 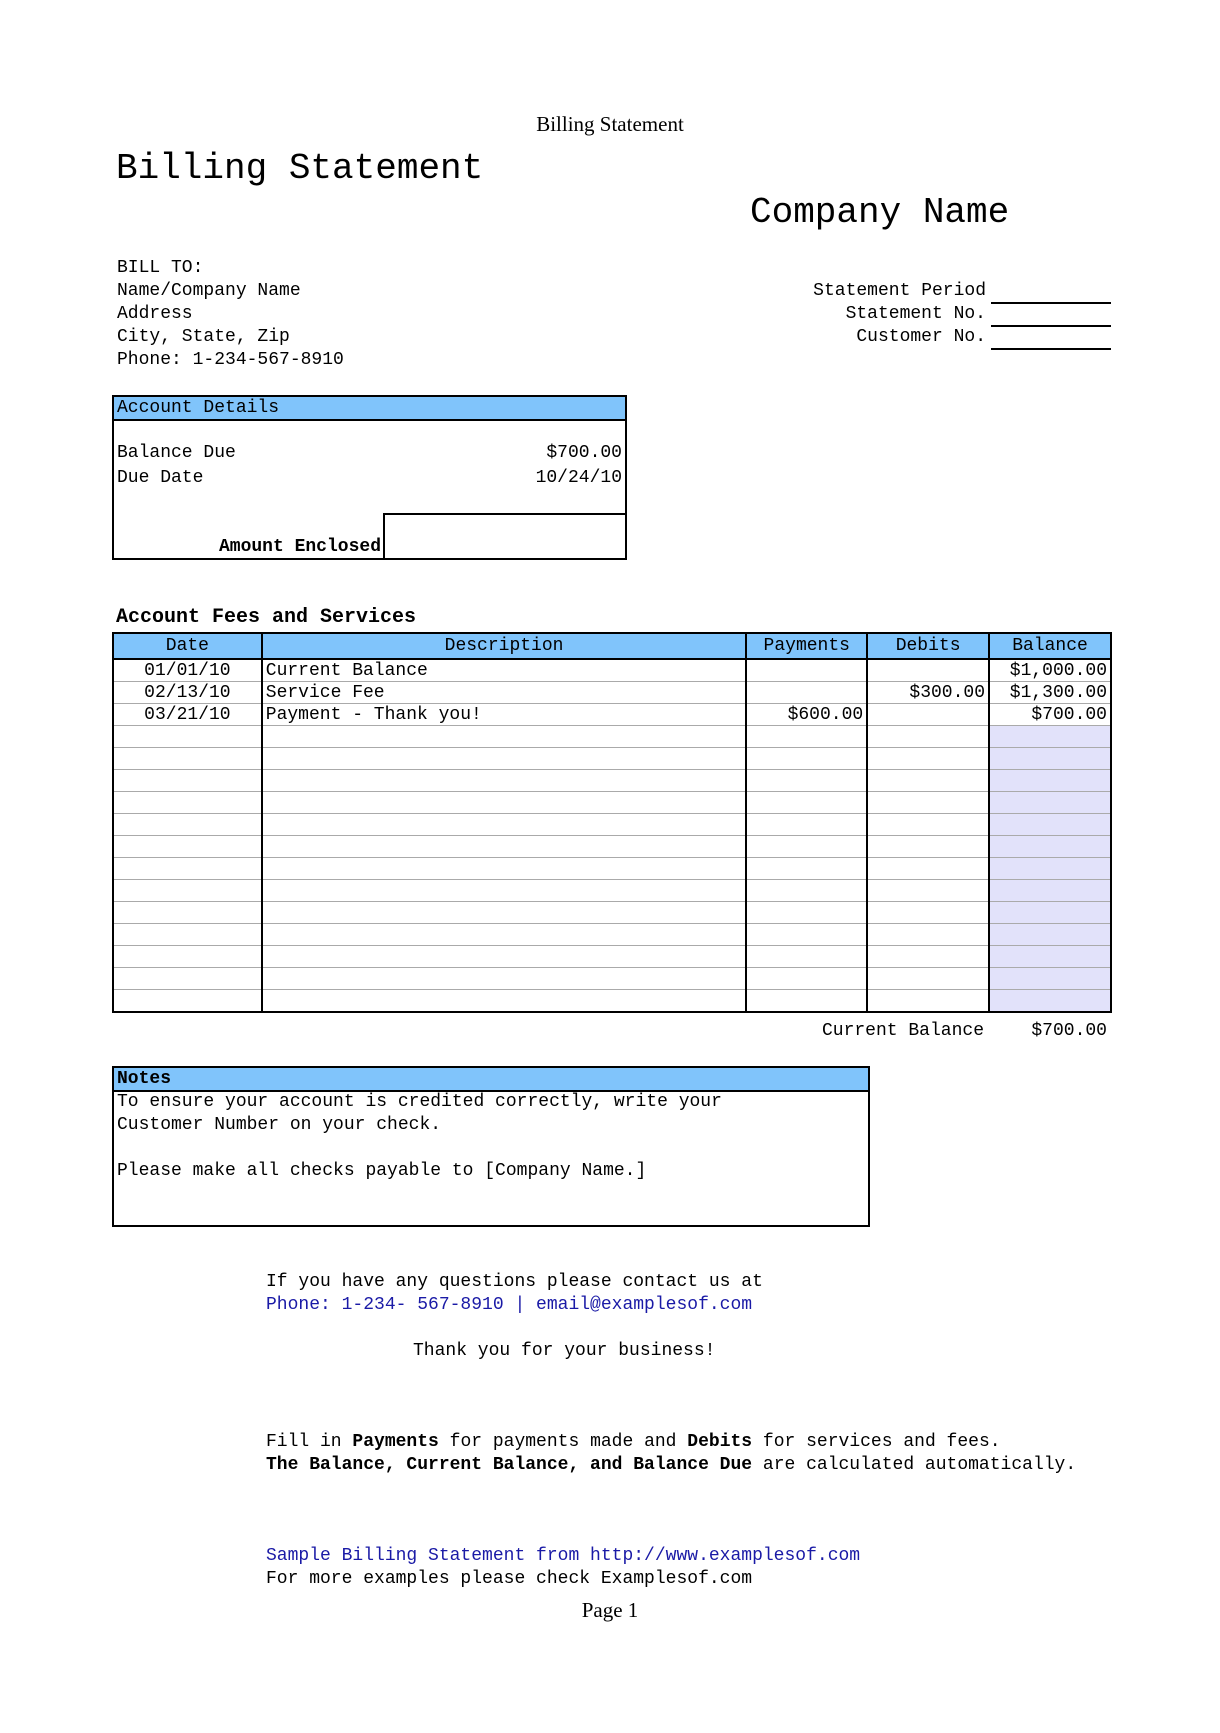 What do you see at coordinates (928, 692) in the screenshot?
I see `debits-cell: $300.00` at bounding box center [928, 692].